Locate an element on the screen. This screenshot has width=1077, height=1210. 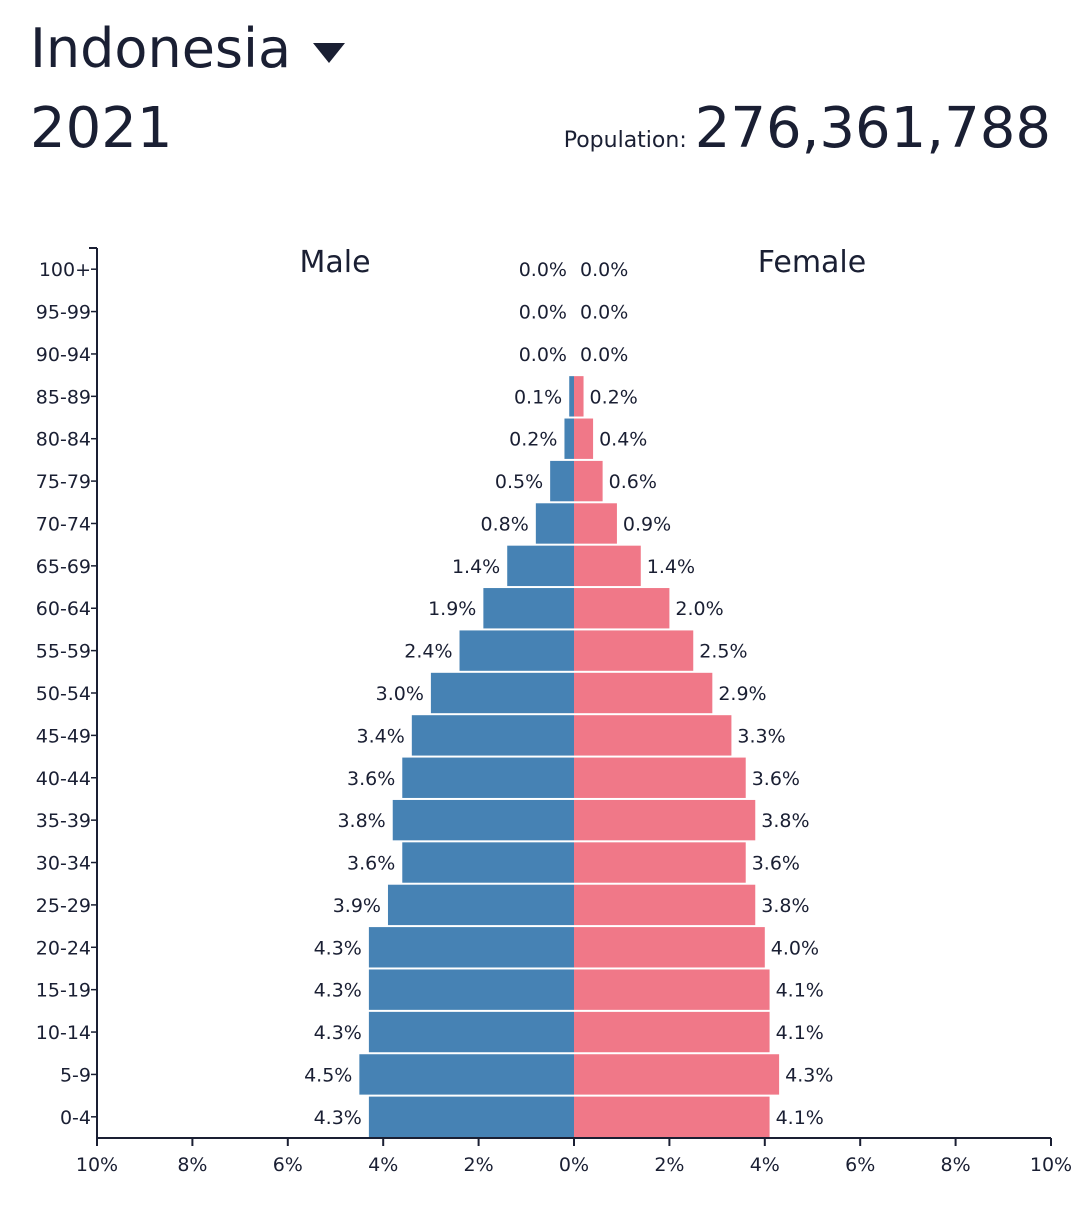
data-label-female: 0.6% is located at coordinates (633, 482).